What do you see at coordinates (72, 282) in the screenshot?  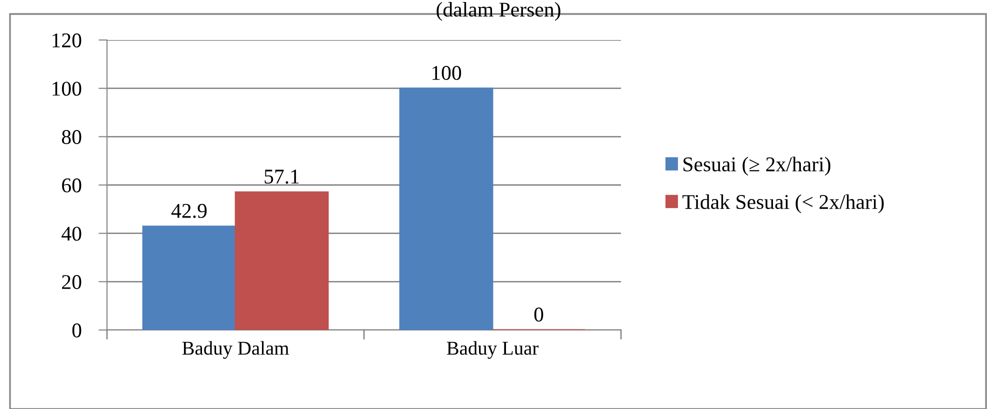 I see `y-tick-label: 20` at bounding box center [72, 282].